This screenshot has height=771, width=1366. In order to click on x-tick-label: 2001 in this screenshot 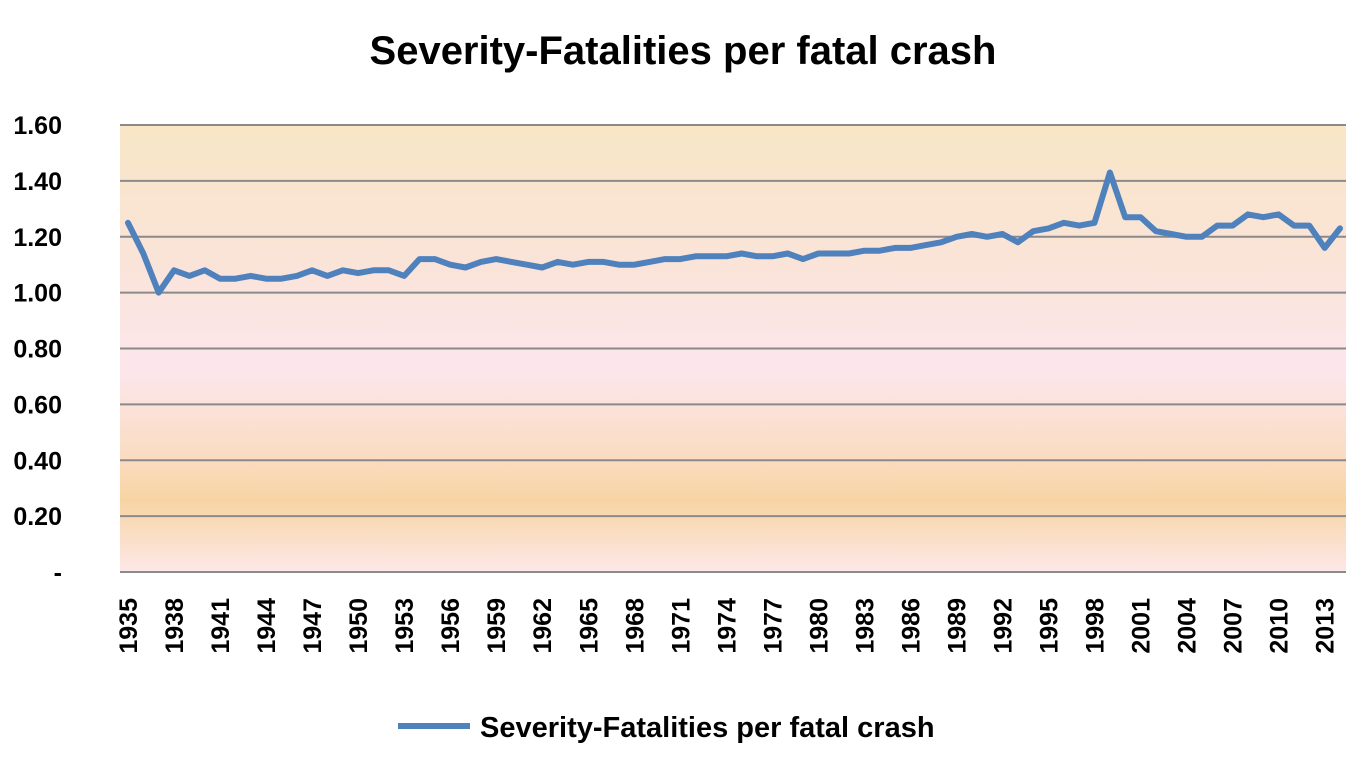, I will do `click(1142, 626)`.